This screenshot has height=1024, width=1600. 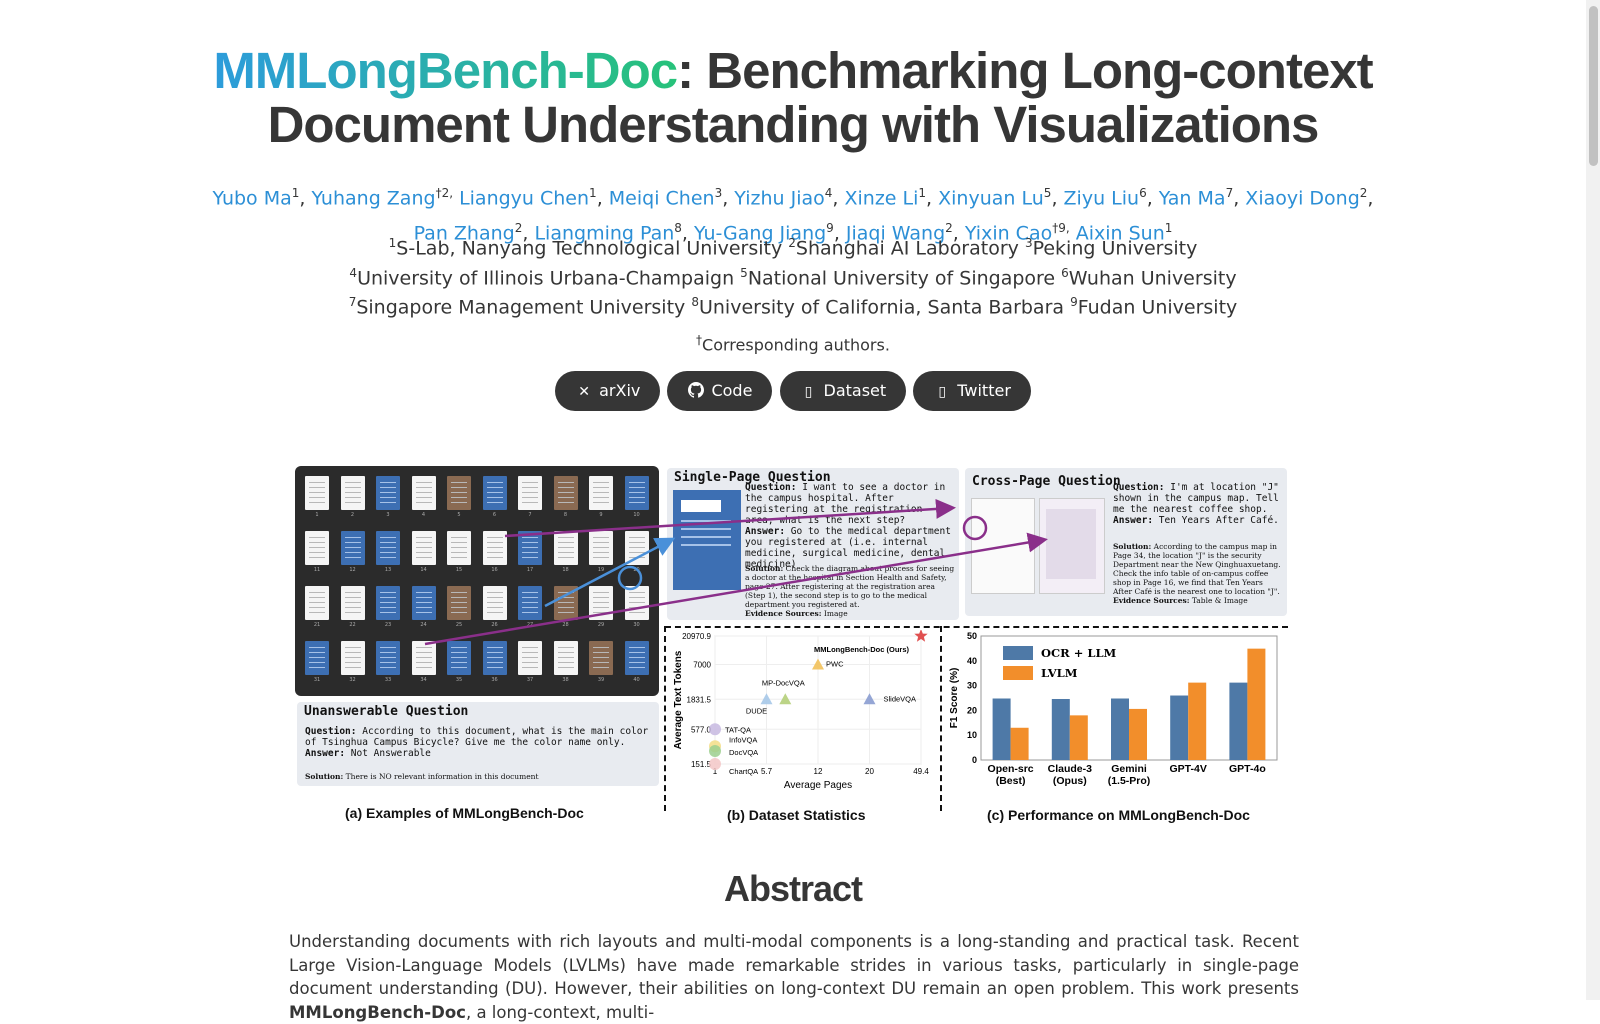 What do you see at coordinates (636, 625) in the screenshot?
I see `page-number: 30` at bounding box center [636, 625].